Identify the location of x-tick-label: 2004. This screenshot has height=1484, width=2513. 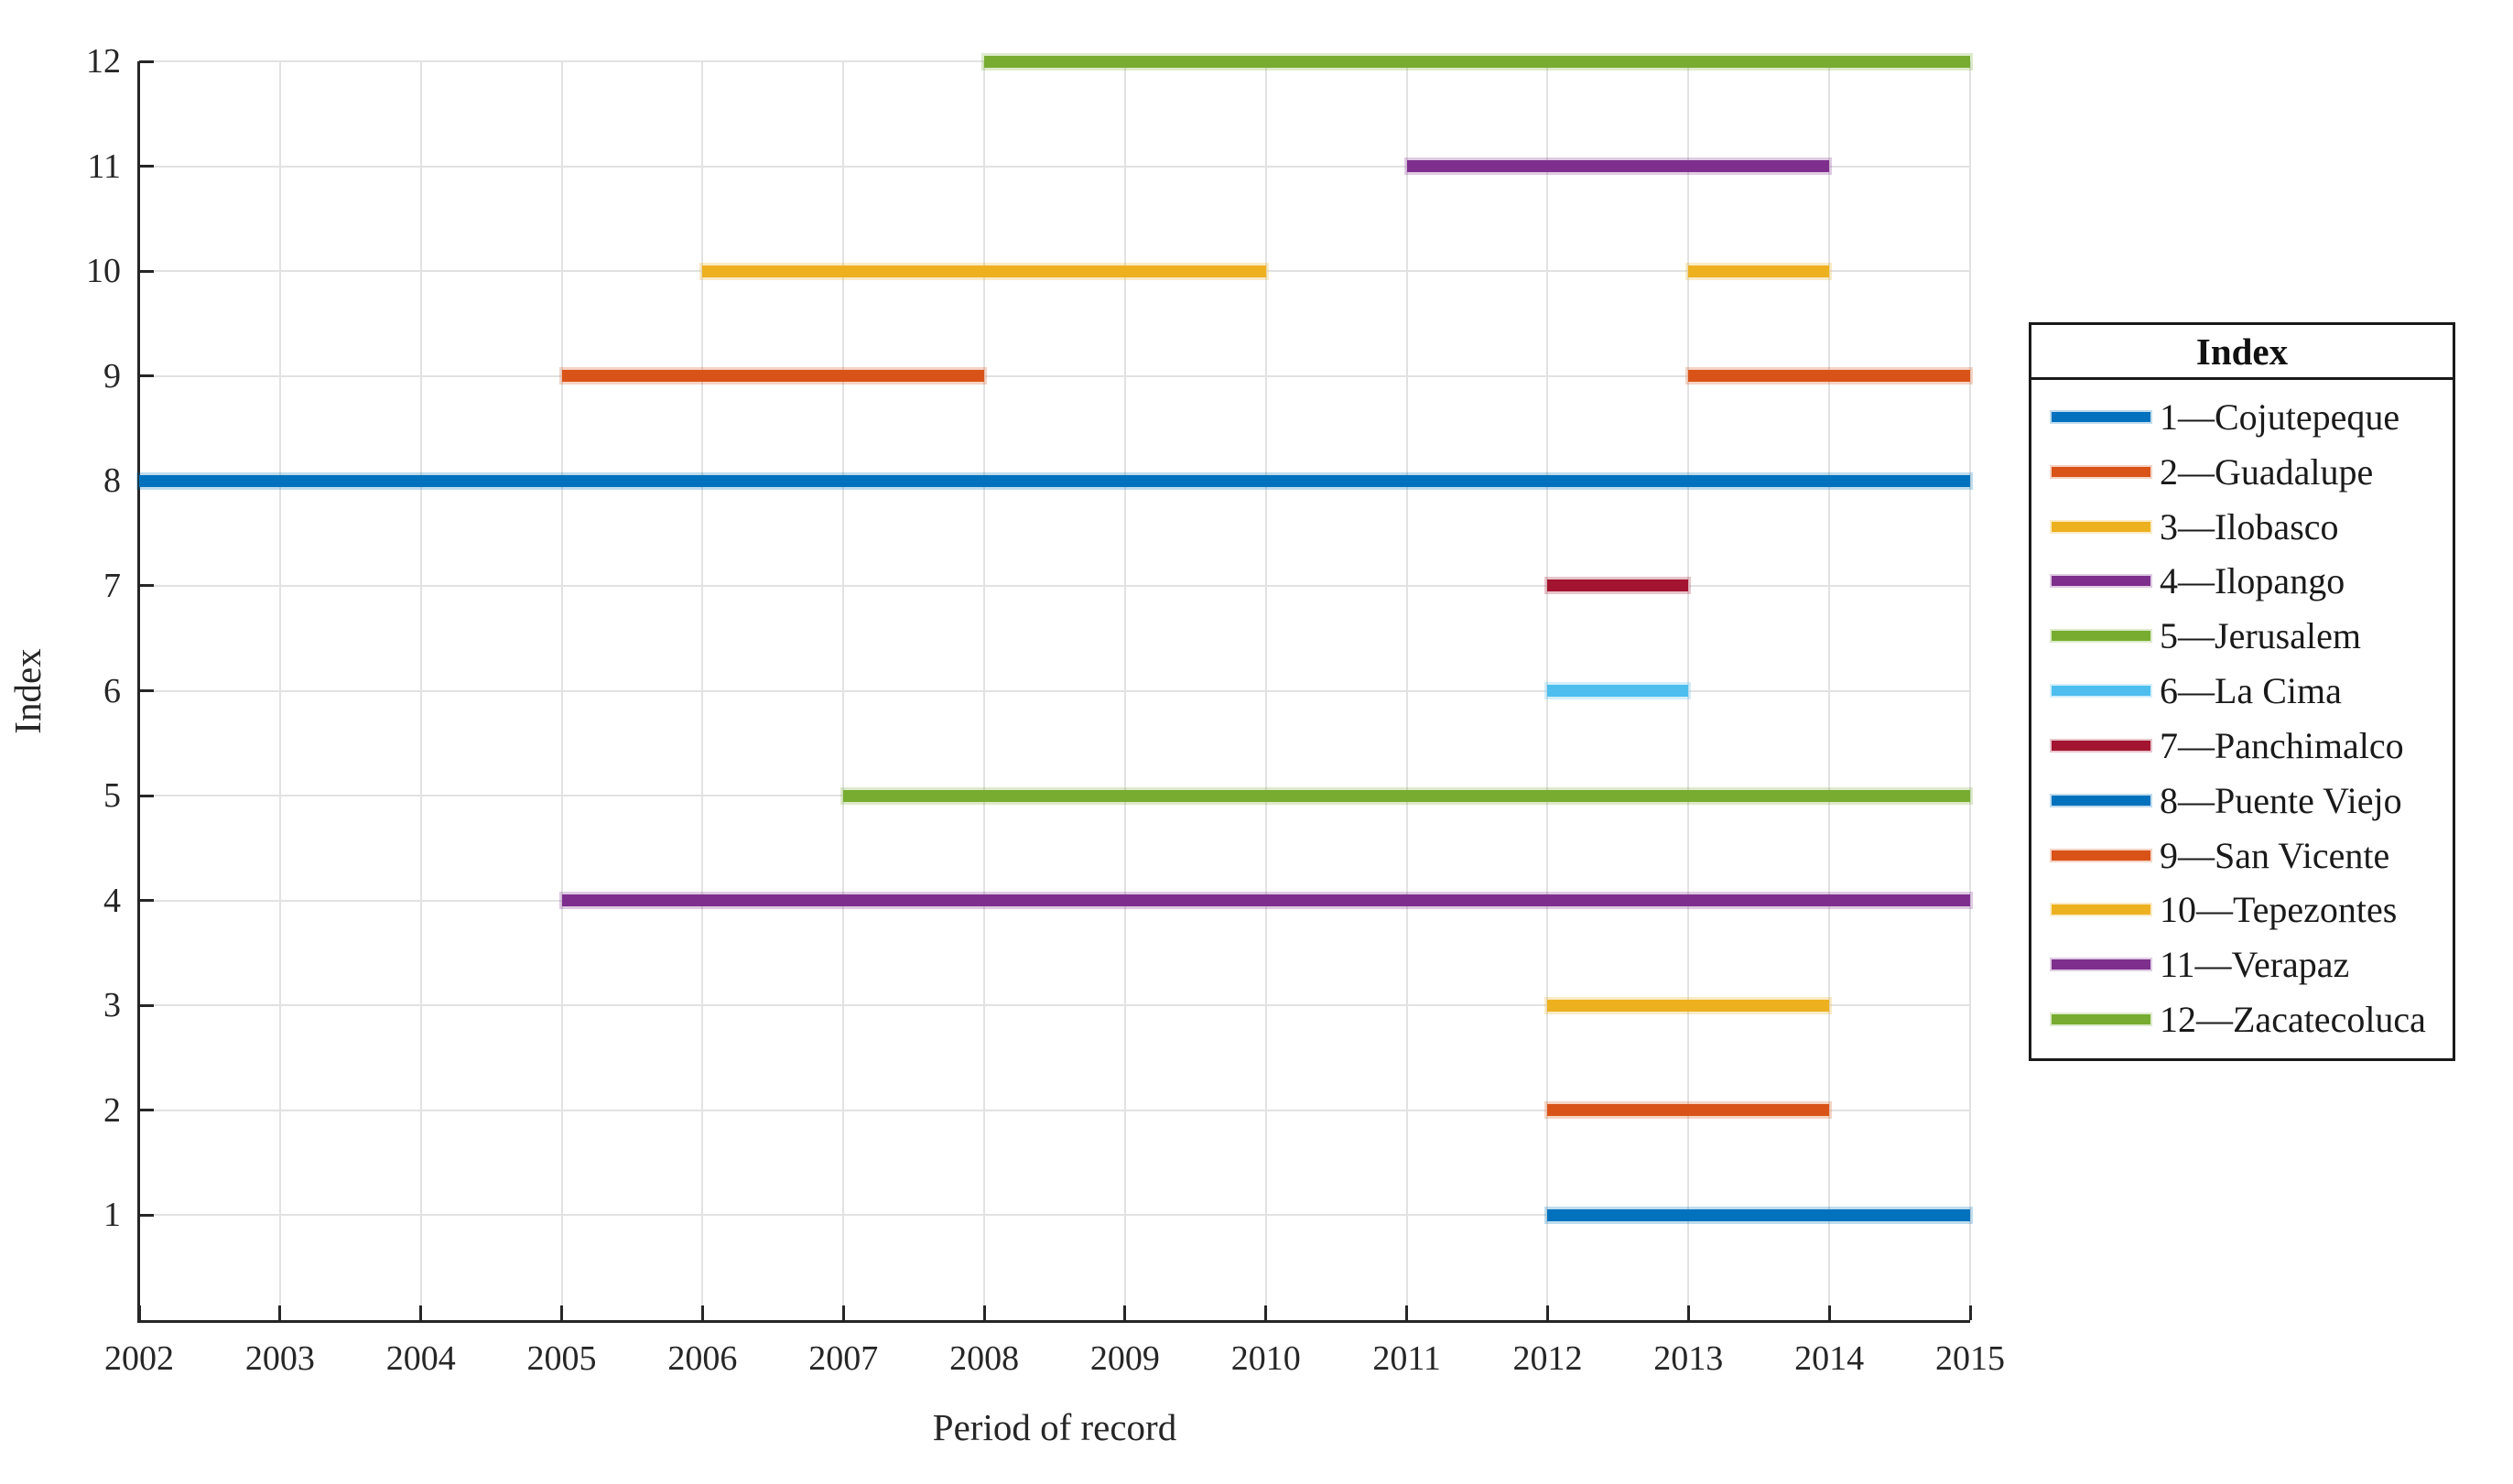
(420, 1359).